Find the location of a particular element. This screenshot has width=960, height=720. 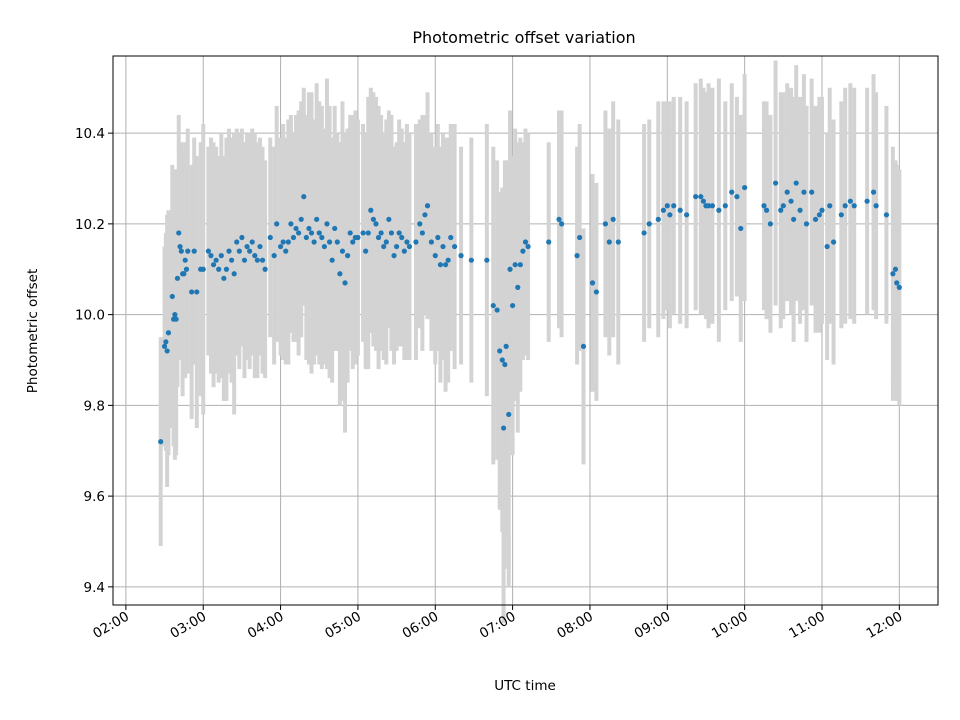

chart-title: Photometric offset variation is located at coordinates (523, 37).